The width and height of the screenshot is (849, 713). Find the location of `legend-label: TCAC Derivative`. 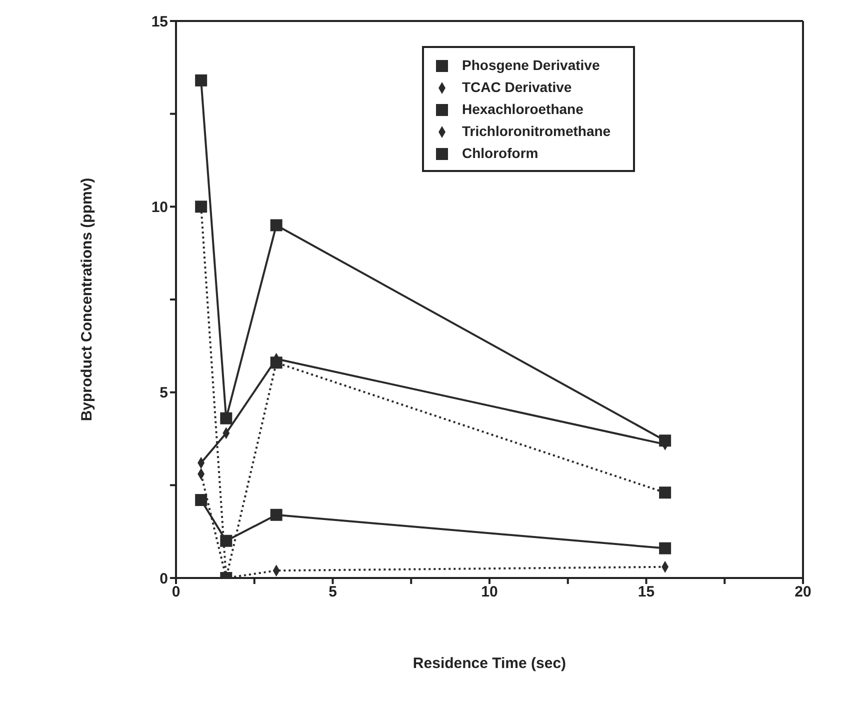

legend-label: TCAC Derivative is located at coordinates (517, 87).